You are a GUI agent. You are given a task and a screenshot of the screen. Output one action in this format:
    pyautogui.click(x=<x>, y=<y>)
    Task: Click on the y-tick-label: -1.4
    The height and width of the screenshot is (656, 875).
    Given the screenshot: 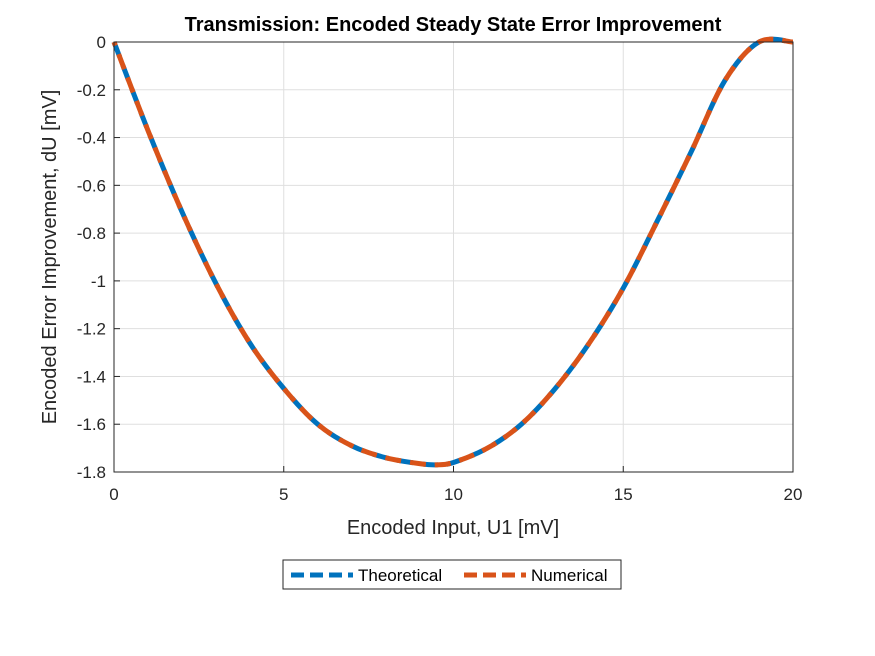 What is the action you would take?
    pyautogui.click(x=91, y=376)
    